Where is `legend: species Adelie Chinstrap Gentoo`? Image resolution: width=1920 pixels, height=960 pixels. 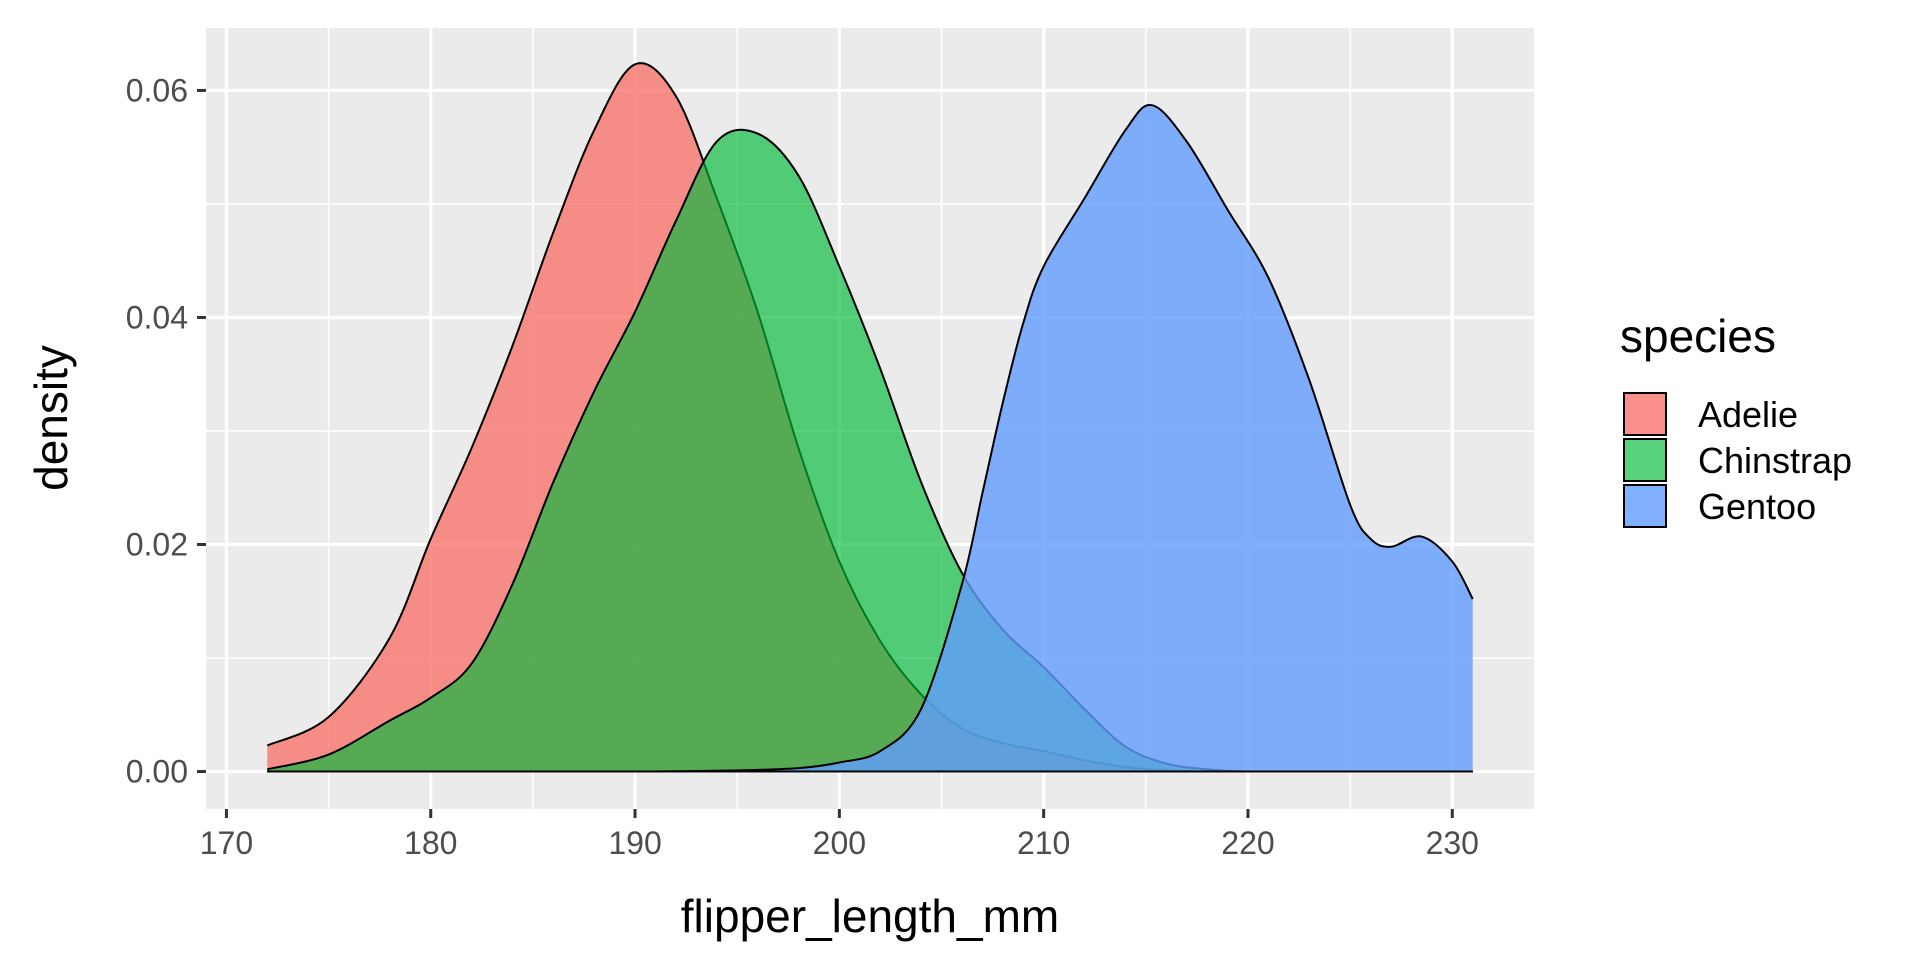 legend: species Adelie Chinstrap Gentoo is located at coordinates (1736, 419).